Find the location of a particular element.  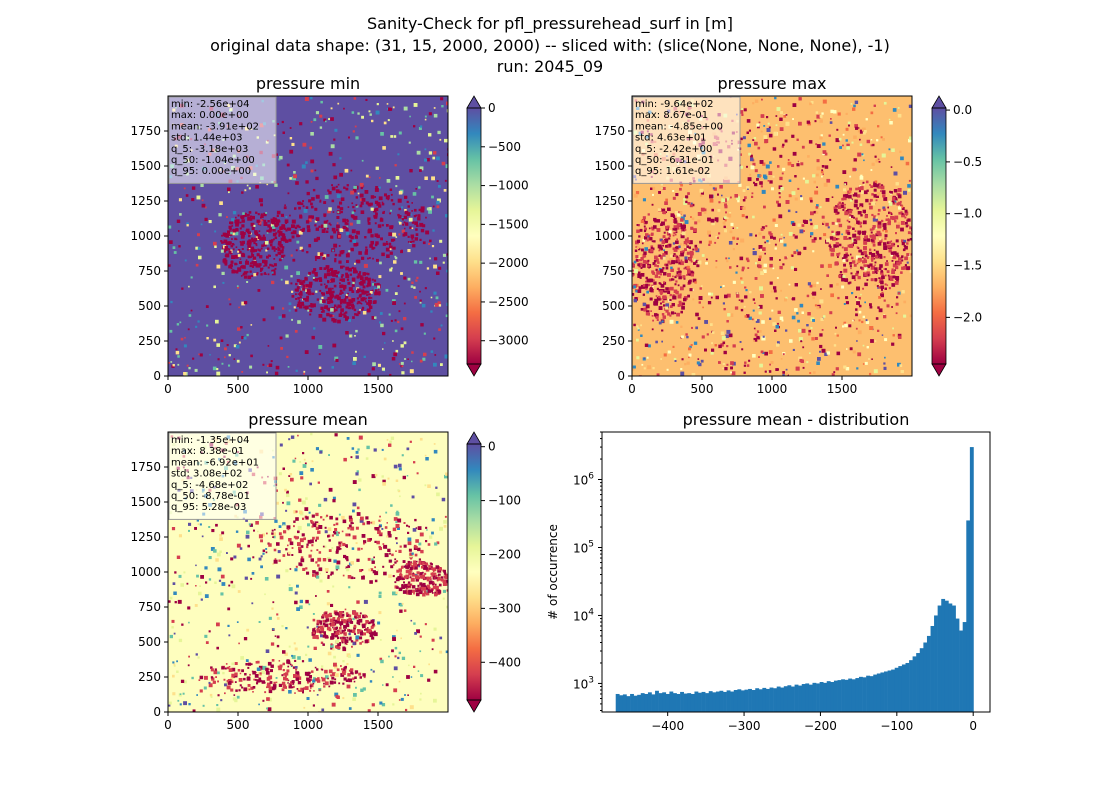

colorbar-tick-label: −300 is located at coordinates (504, 608).